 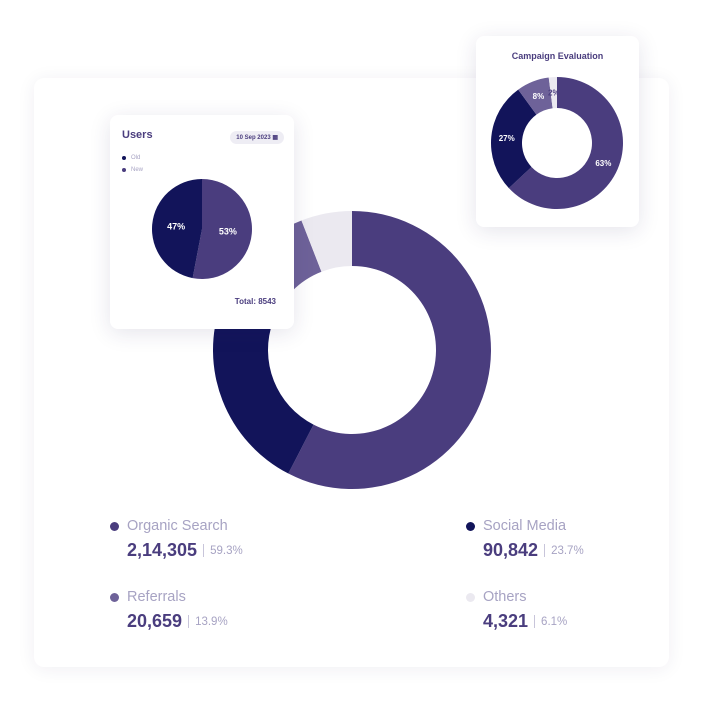 What do you see at coordinates (539, 96) in the screenshot?
I see `slice-label: 8%` at bounding box center [539, 96].